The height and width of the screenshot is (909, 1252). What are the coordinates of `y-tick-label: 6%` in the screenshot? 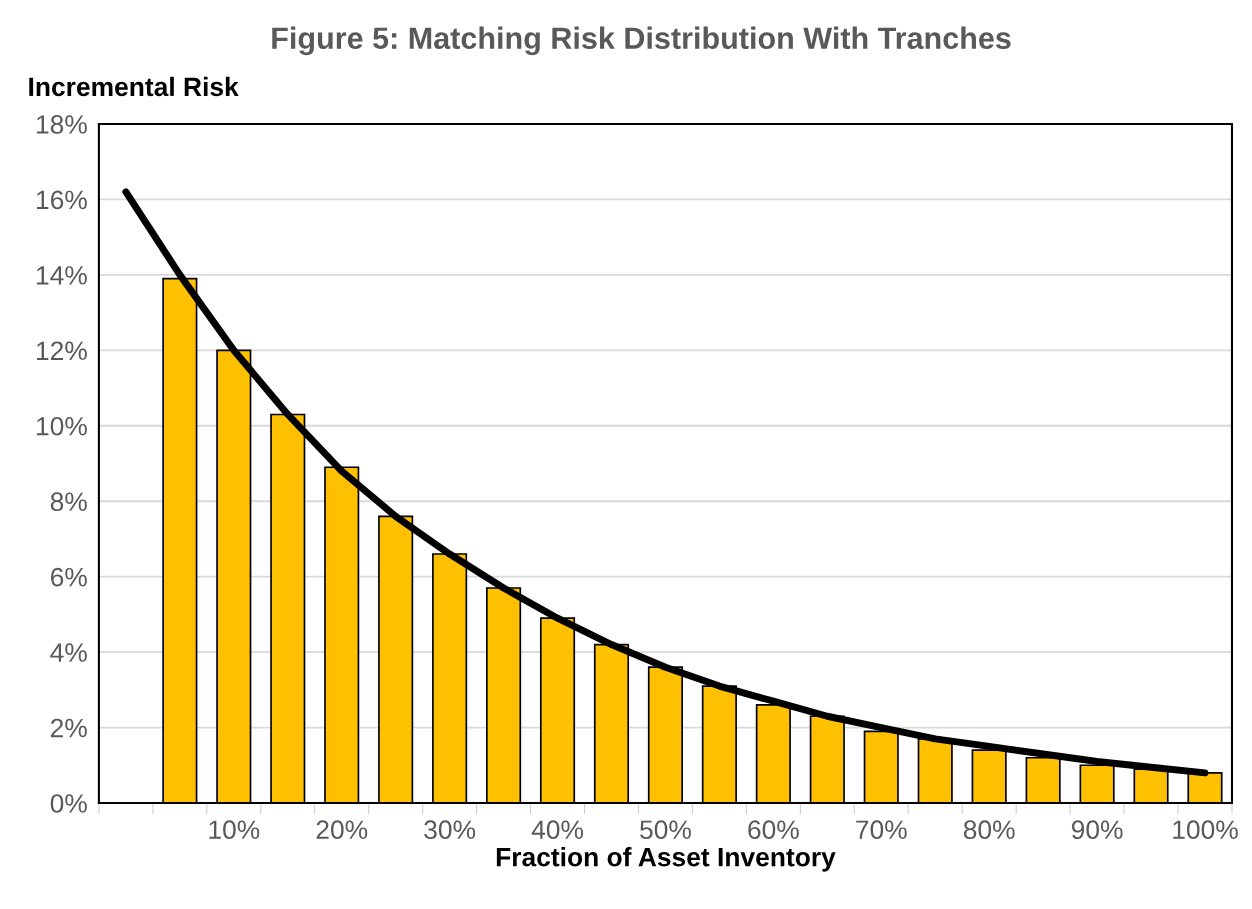 It's located at (69, 577).